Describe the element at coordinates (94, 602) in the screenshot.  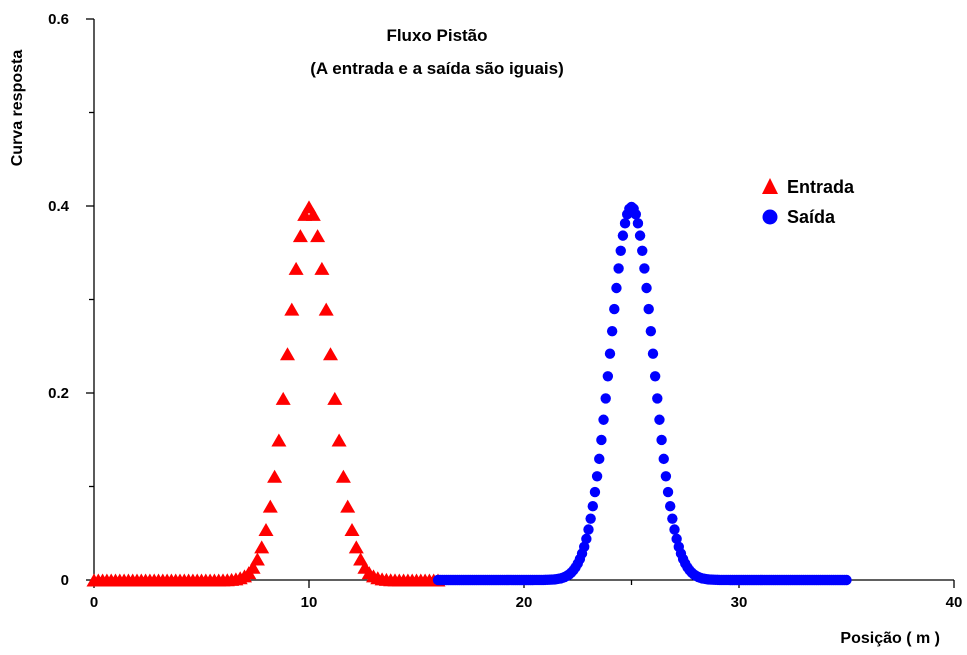
I see `x-tick-label: 0` at that location.